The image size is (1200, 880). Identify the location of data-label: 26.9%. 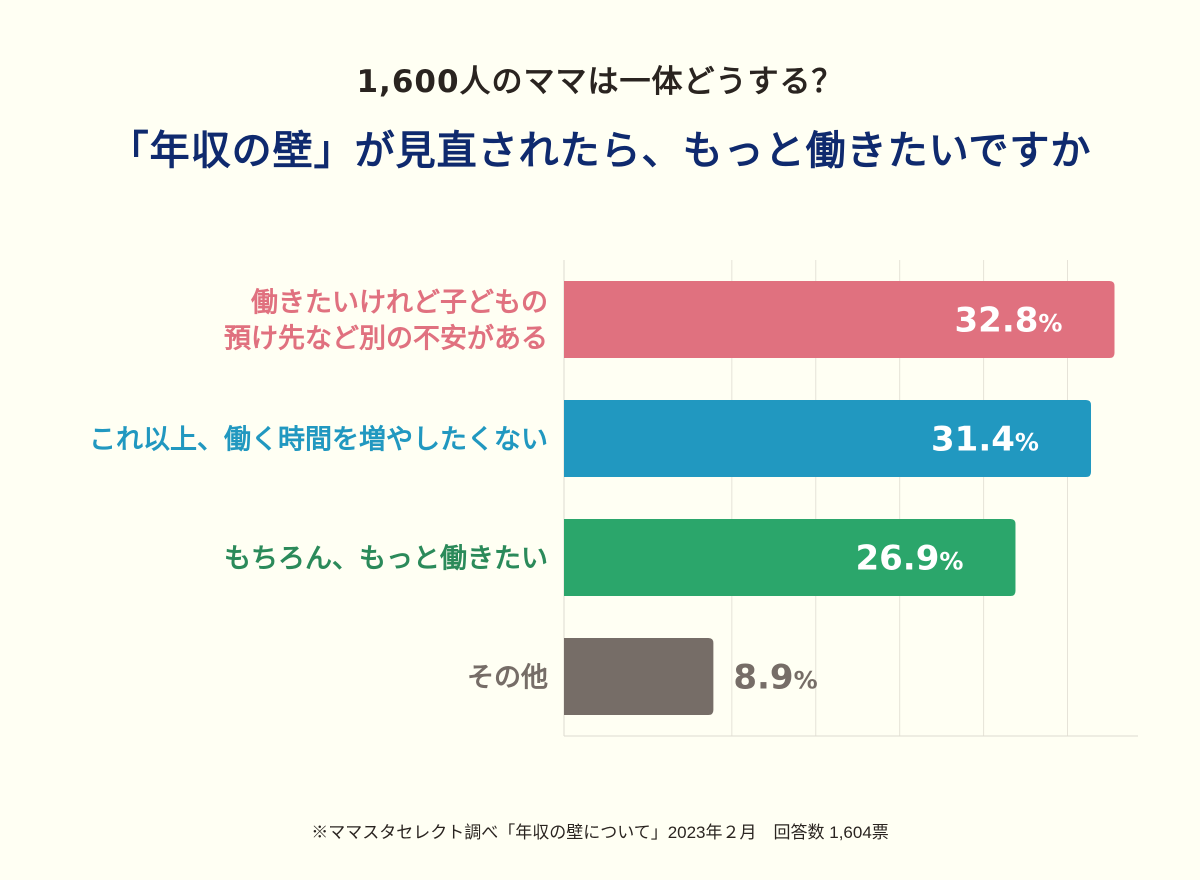
(909, 559).